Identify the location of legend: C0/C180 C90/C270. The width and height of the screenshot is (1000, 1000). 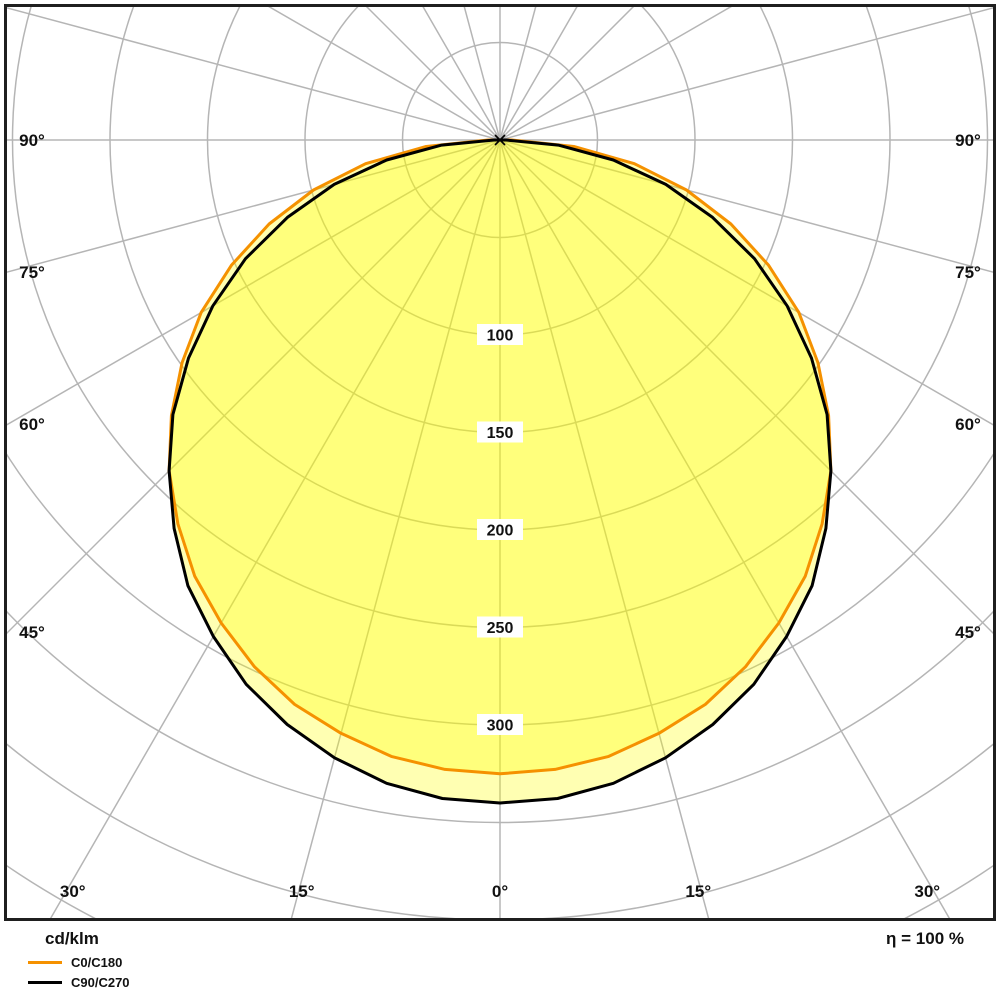
(79, 972).